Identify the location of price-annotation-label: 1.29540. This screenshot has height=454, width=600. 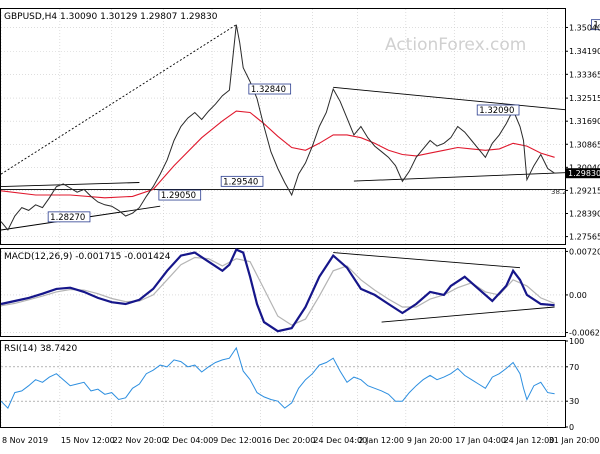
(240, 182).